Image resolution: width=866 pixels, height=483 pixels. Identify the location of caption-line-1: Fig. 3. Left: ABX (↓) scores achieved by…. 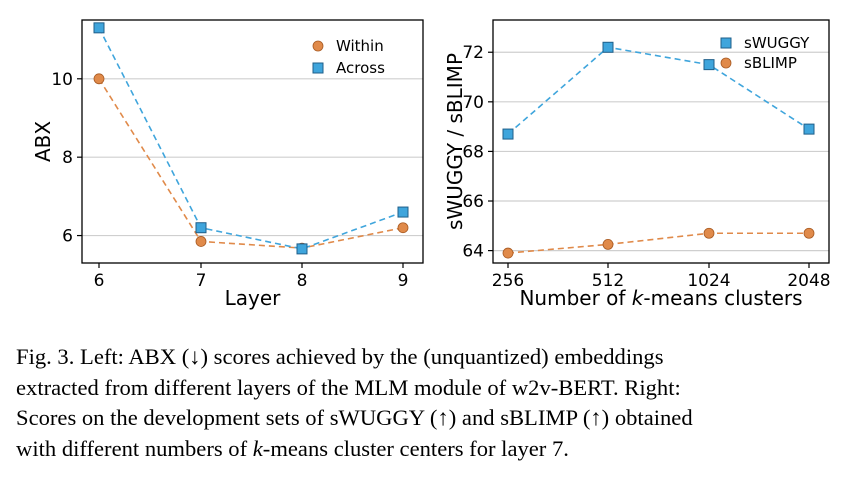
(340, 356).